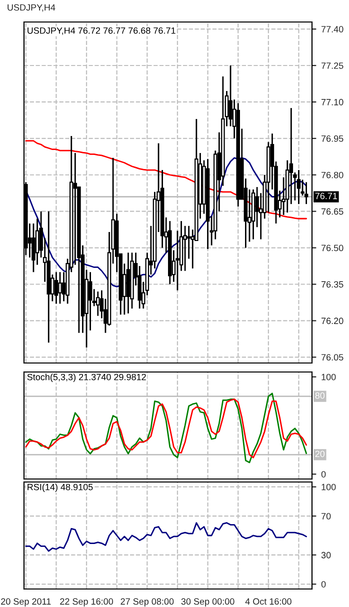 Image resolution: width=349 pixels, height=607 pixels. What do you see at coordinates (326, 196) in the screenshot?
I see `ref-line-label: 76.71` at bounding box center [326, 196].